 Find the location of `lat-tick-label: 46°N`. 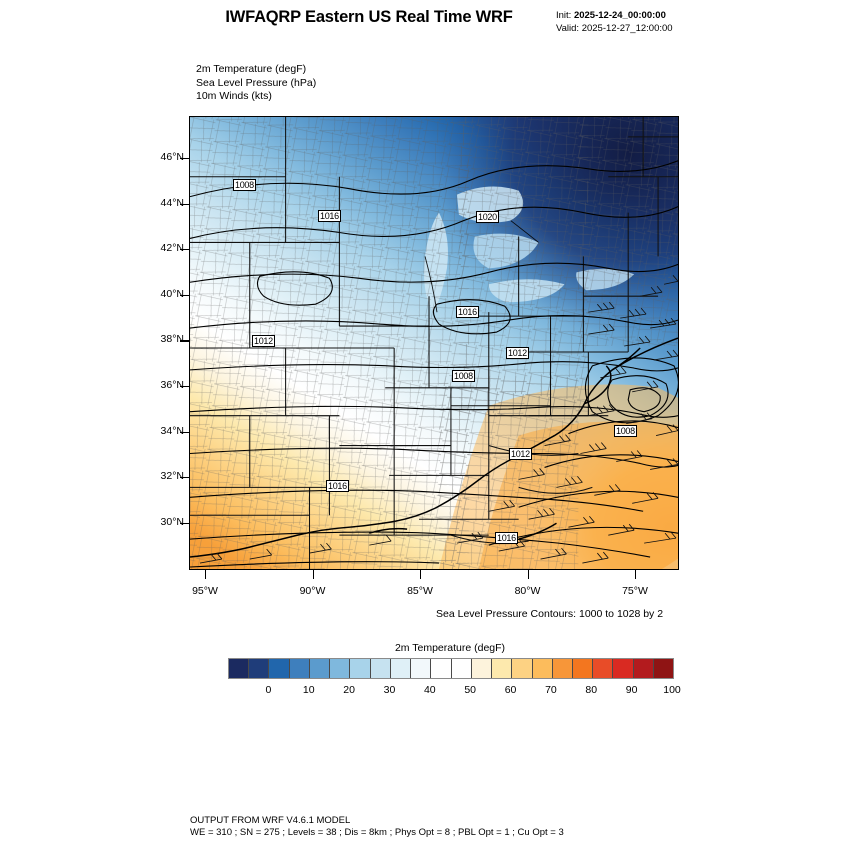

lat-tick-label: 46°N is located at coordinates (172, 157).